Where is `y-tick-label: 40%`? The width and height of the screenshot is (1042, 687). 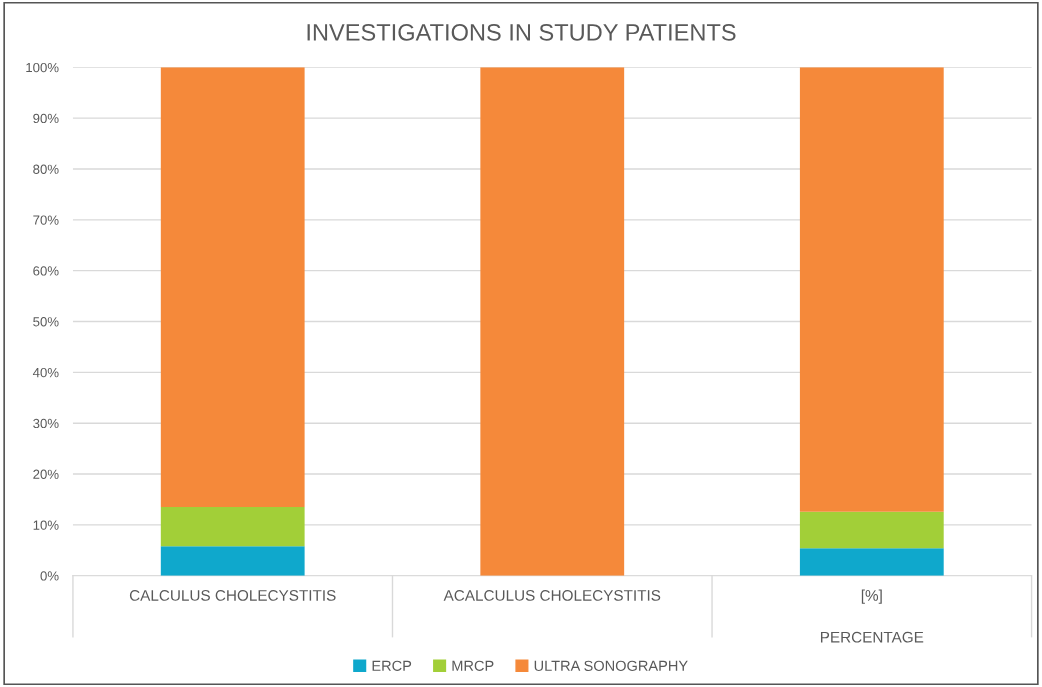 y-tick-label: 40% is located at coordinates (45, 372).